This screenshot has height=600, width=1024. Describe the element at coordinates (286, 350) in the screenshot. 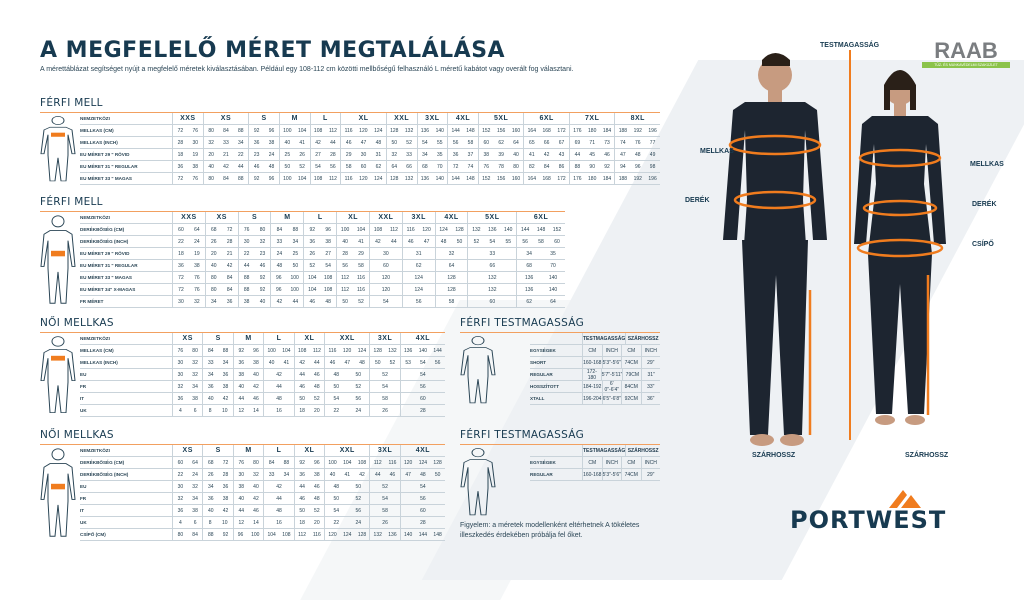

I see `cell-value: 104` at that location.